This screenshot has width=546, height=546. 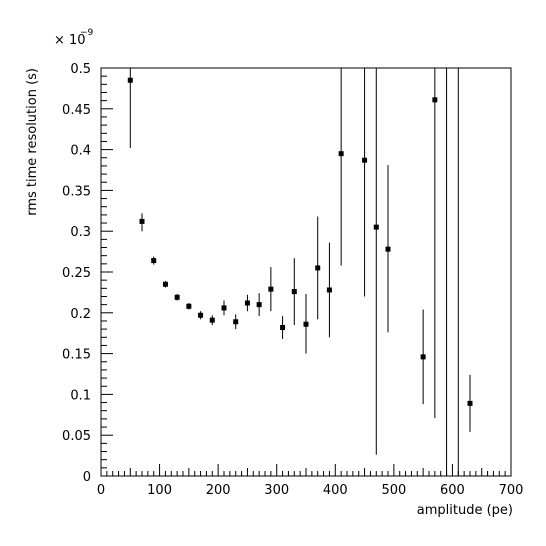 I want to click on x-tick-label: 0, so click(x=101, y=490).